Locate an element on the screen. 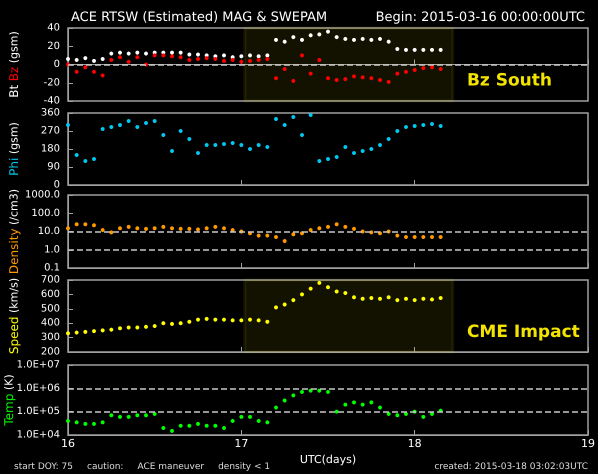 Image resolution: width=598 pixels, height=474 pixels. text: Temp is located at coordinates (9, 410).